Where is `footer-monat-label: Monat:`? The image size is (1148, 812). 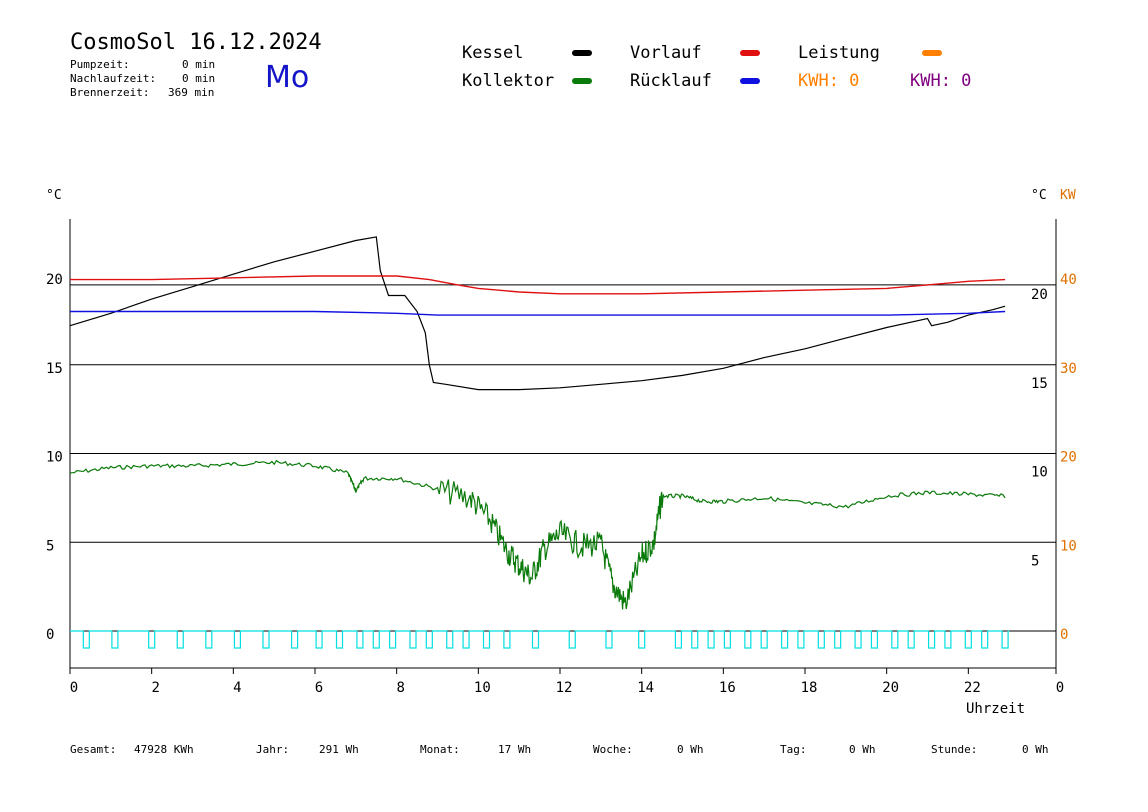
footer-monat-label: Monat: is located at coordinates (440, 749).